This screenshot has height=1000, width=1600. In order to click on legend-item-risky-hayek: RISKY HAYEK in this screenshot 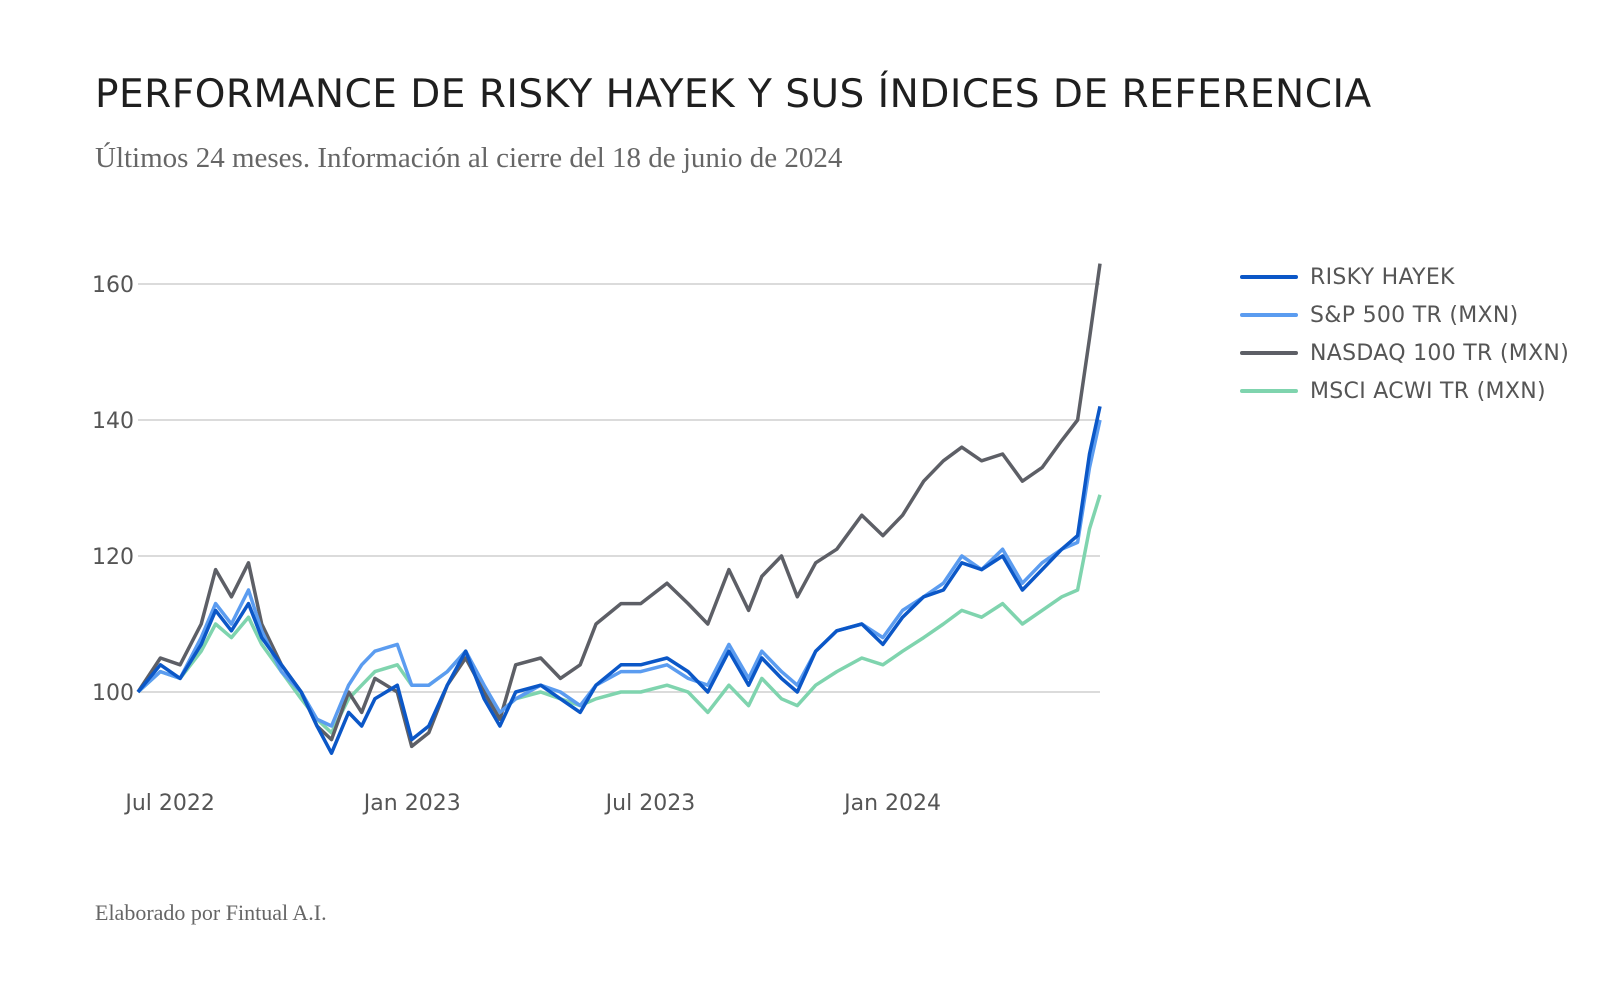, I will do `click(1404, 277)`.